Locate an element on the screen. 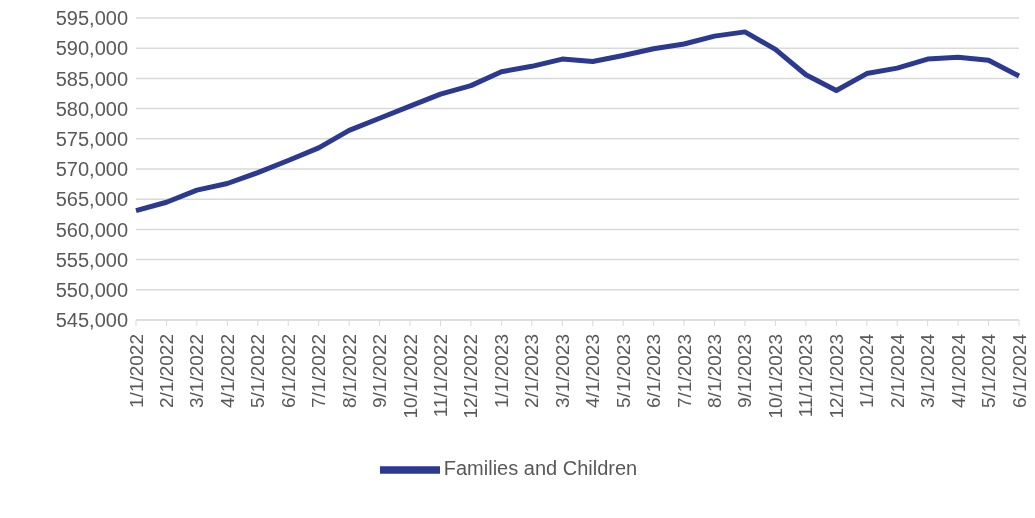  legend-label: Families and Children is located at coordinates (540, 468).